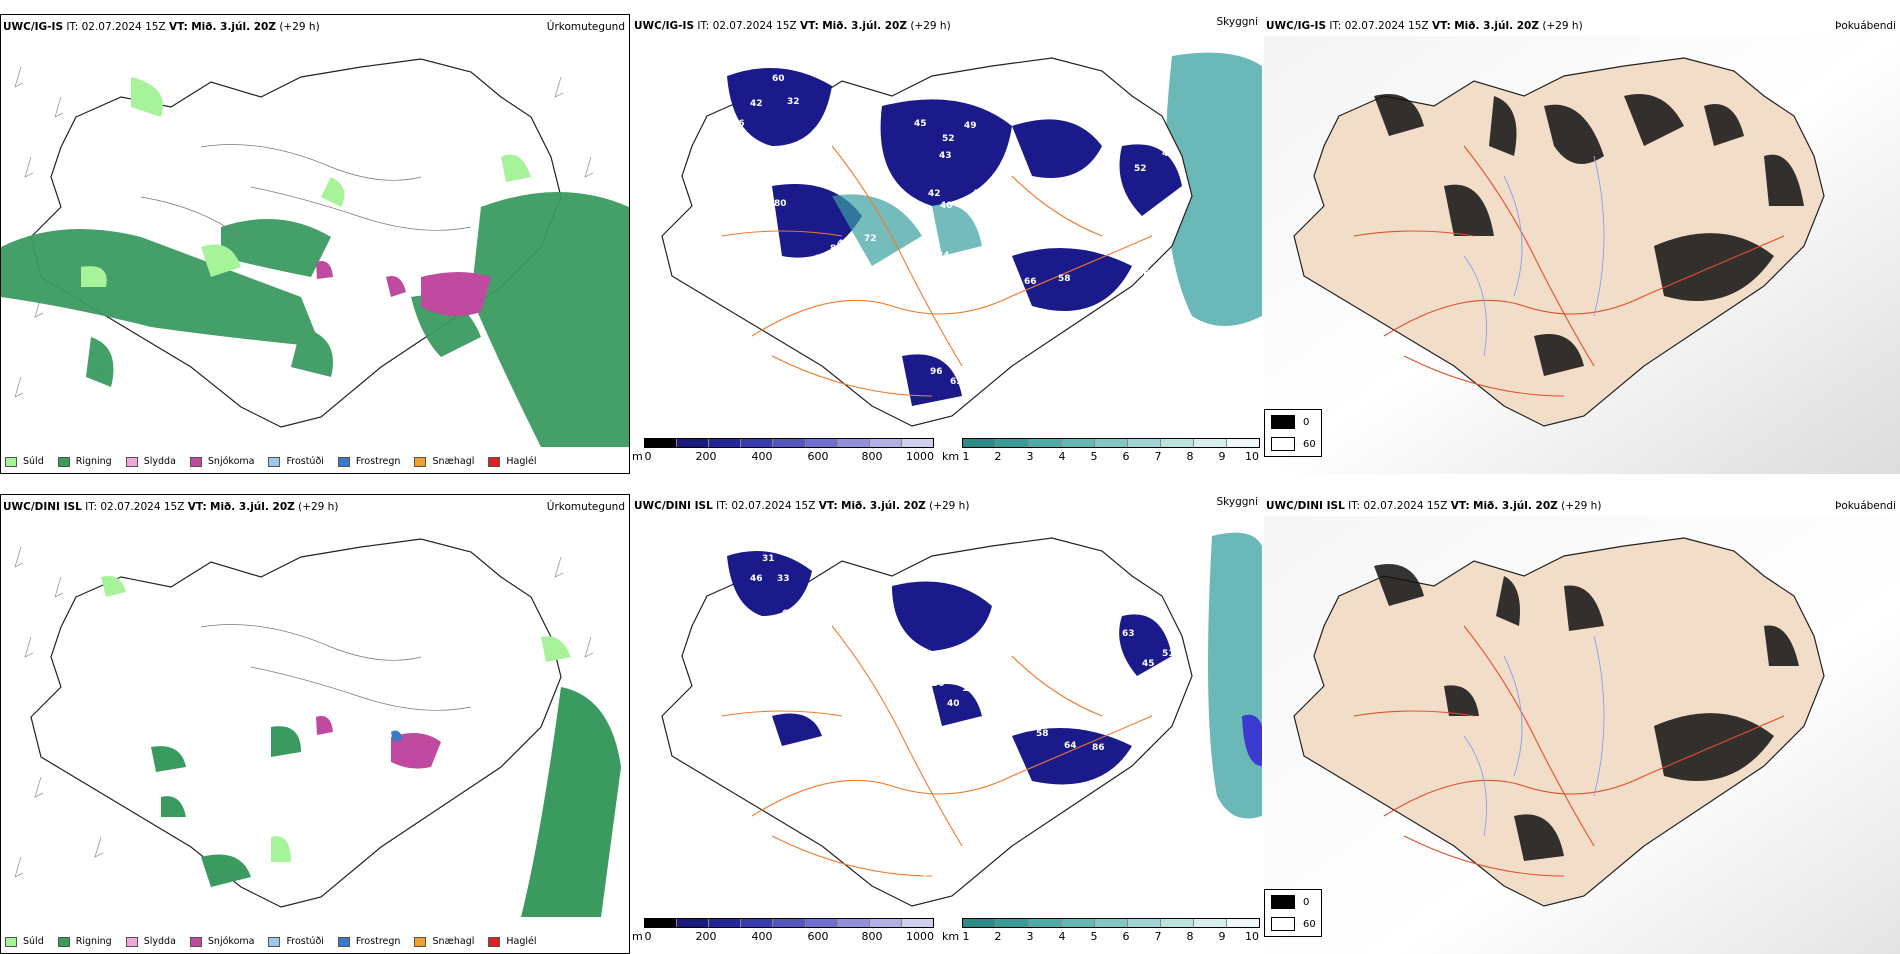 This screenshot has width=1900, height=954. Describe the element at coordinates (952, 409) in the screenshot. I see `cloud-base-label: 42` at that location.